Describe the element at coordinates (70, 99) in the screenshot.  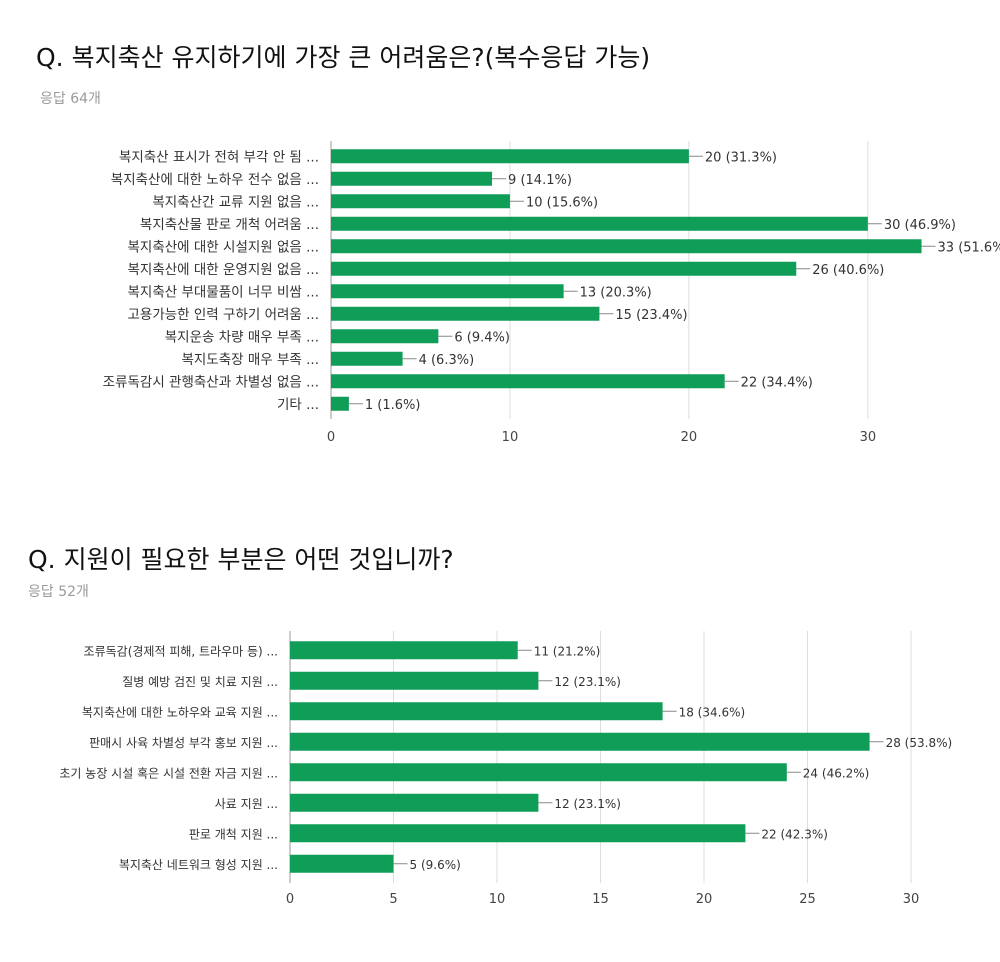
I see `chart-1-response-count: 응답 64개` at that location.